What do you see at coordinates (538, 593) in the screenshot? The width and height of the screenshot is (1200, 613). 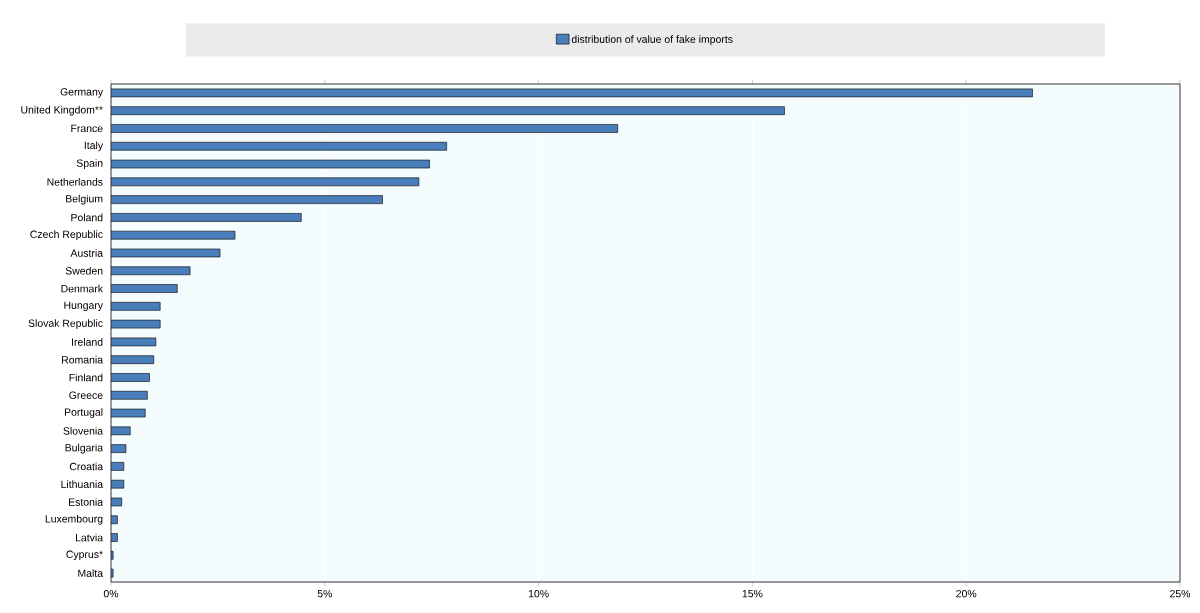 I see `x-tick-label: 10%` at bounding box center [538, 593].